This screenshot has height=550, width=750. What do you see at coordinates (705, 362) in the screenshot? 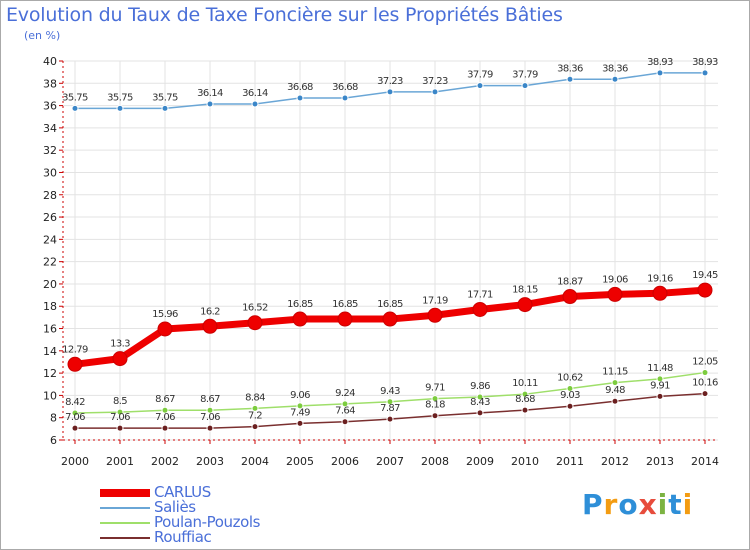
I see `data-label-poulan-pouzols: 12.05` at bounding box center [705, 362].